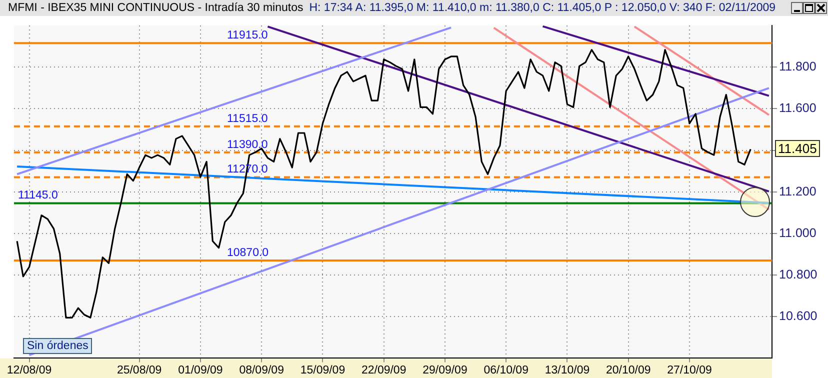  What do you see at coordinates (383, 370) in the screenshot?
I see `x-tick-label: 22/09/09` at bounding box center [383, 370].